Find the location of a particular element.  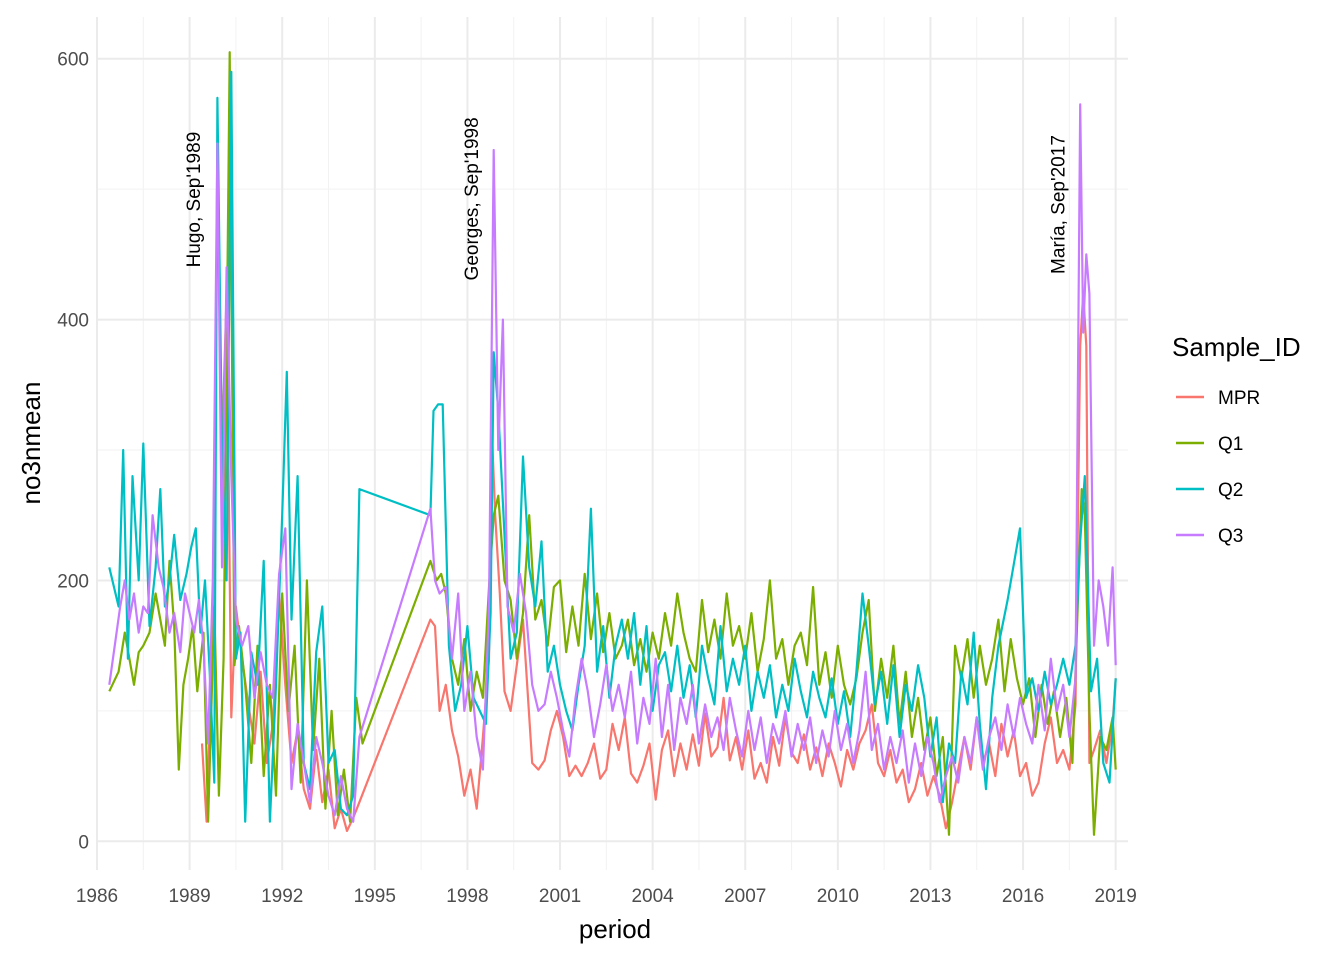

legend: Sample_ID MPR Q1 Q2 Q3 is located at coordinates (1236, 439).